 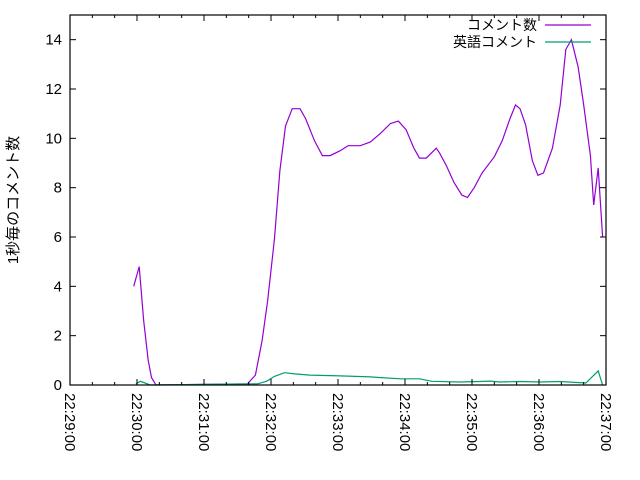 What do you see at coordinates (58, 237) in the screenshot?
I see `y-tick-label: 6` at bounding box center [58, 237].